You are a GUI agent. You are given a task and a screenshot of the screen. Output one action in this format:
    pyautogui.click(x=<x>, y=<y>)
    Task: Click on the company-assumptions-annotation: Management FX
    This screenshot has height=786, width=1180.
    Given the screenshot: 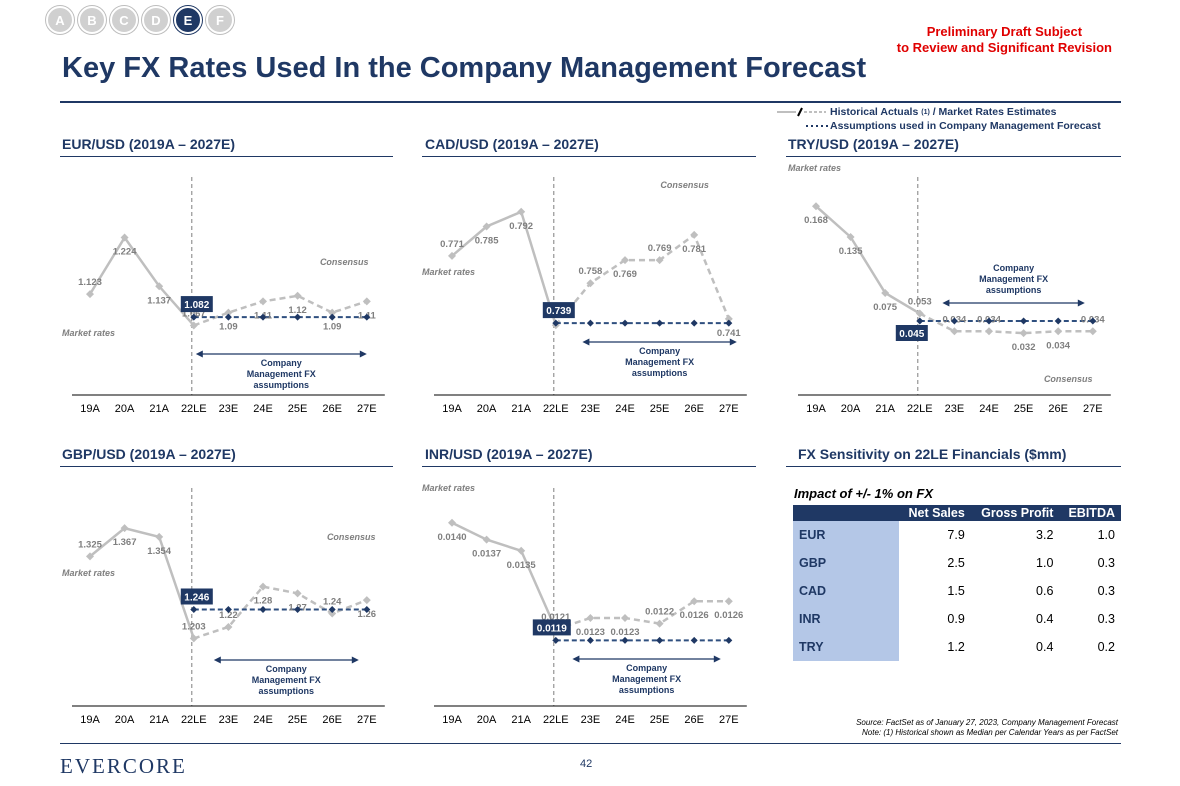 What is the action you would take?
    pyautogui.click(x=1013, y=279)
    